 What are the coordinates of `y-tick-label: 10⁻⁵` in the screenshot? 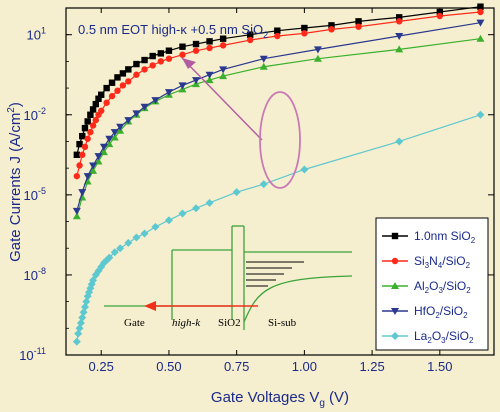 It's located at (35, 194).